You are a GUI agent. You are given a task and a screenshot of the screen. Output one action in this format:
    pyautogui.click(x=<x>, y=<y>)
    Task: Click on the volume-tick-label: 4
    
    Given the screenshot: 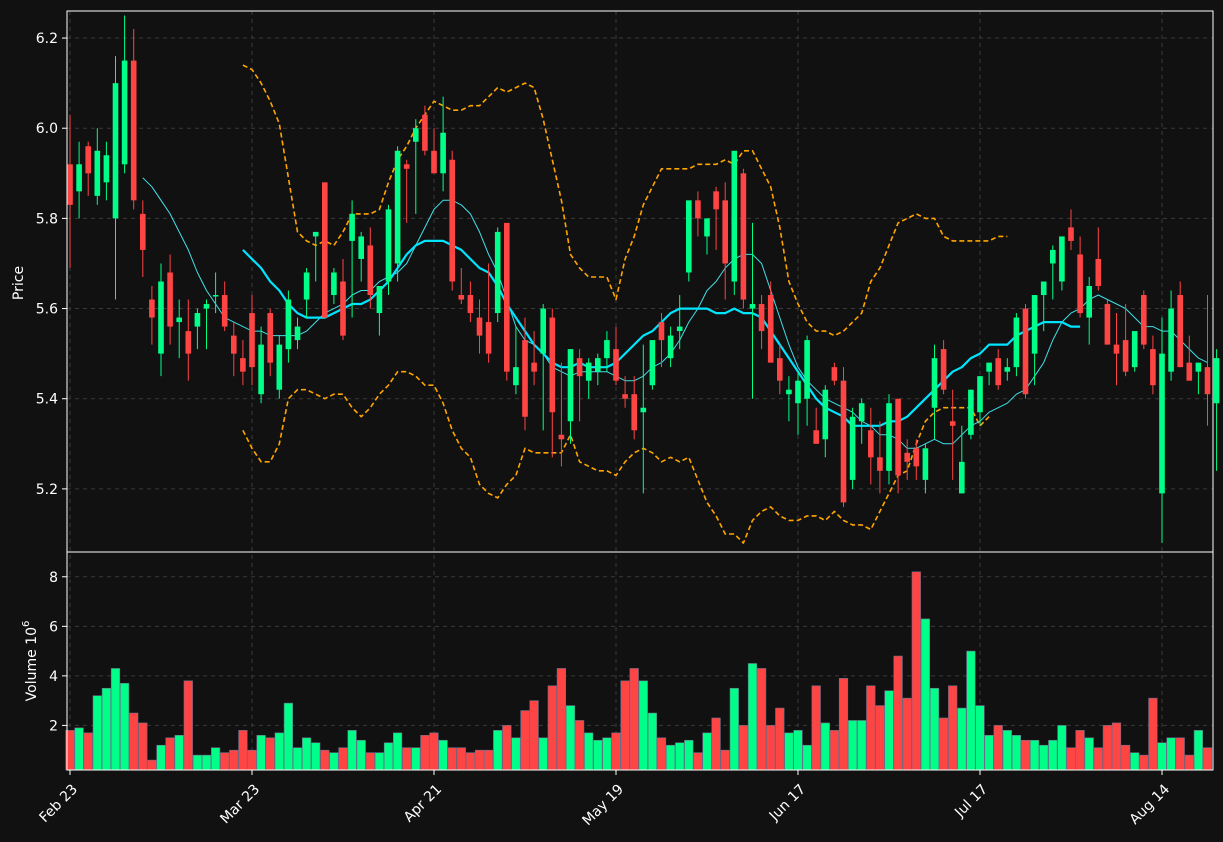 What is the action you would take?
    pyautogui.click(x=53, y=677)
    